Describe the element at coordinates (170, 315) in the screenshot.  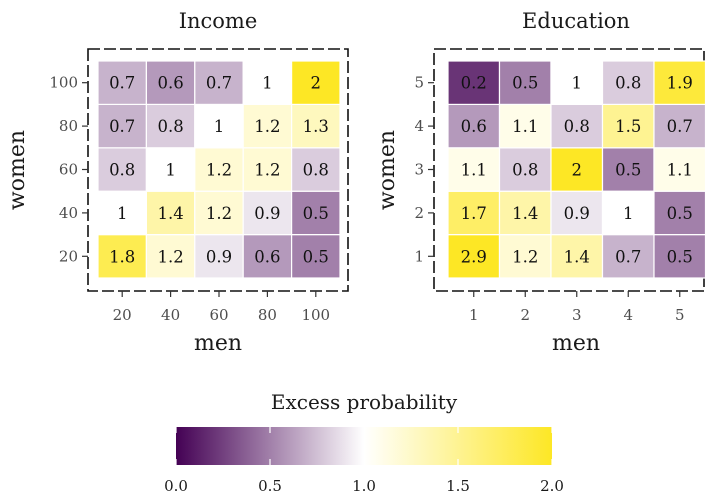
I see `x-tick-label: 40` at that location.